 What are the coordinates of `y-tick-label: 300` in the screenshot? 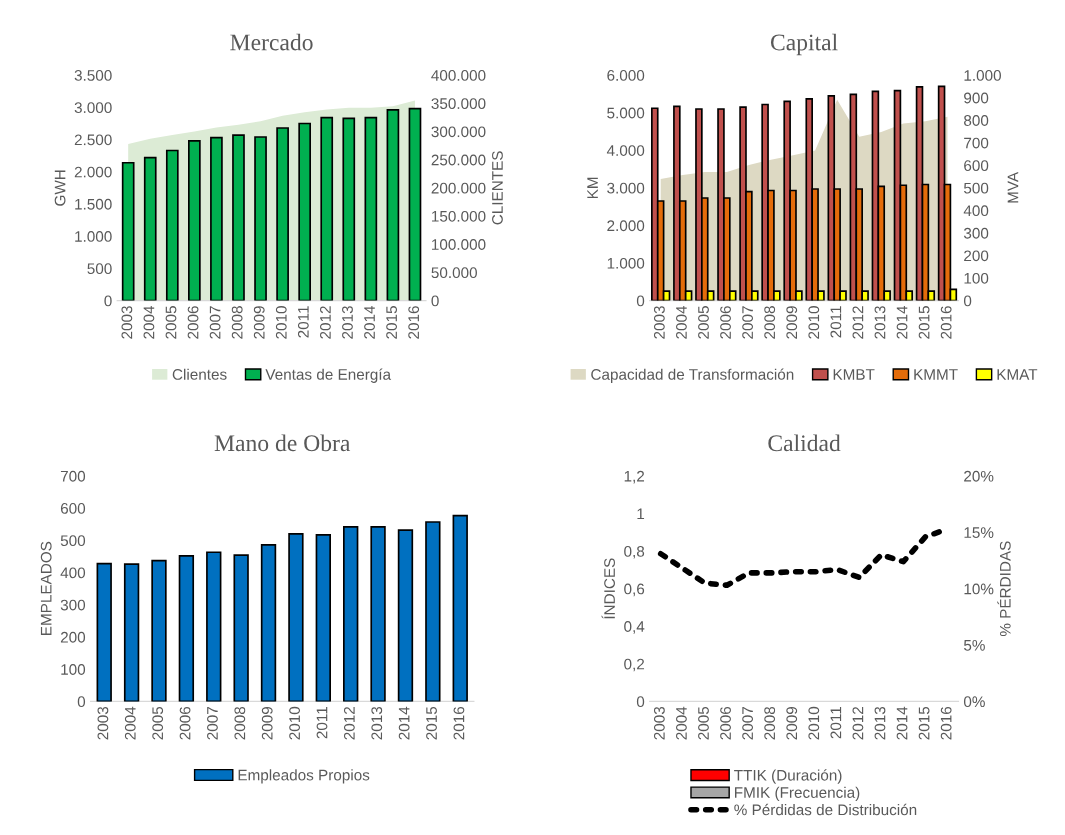 It's located at (73, 605).